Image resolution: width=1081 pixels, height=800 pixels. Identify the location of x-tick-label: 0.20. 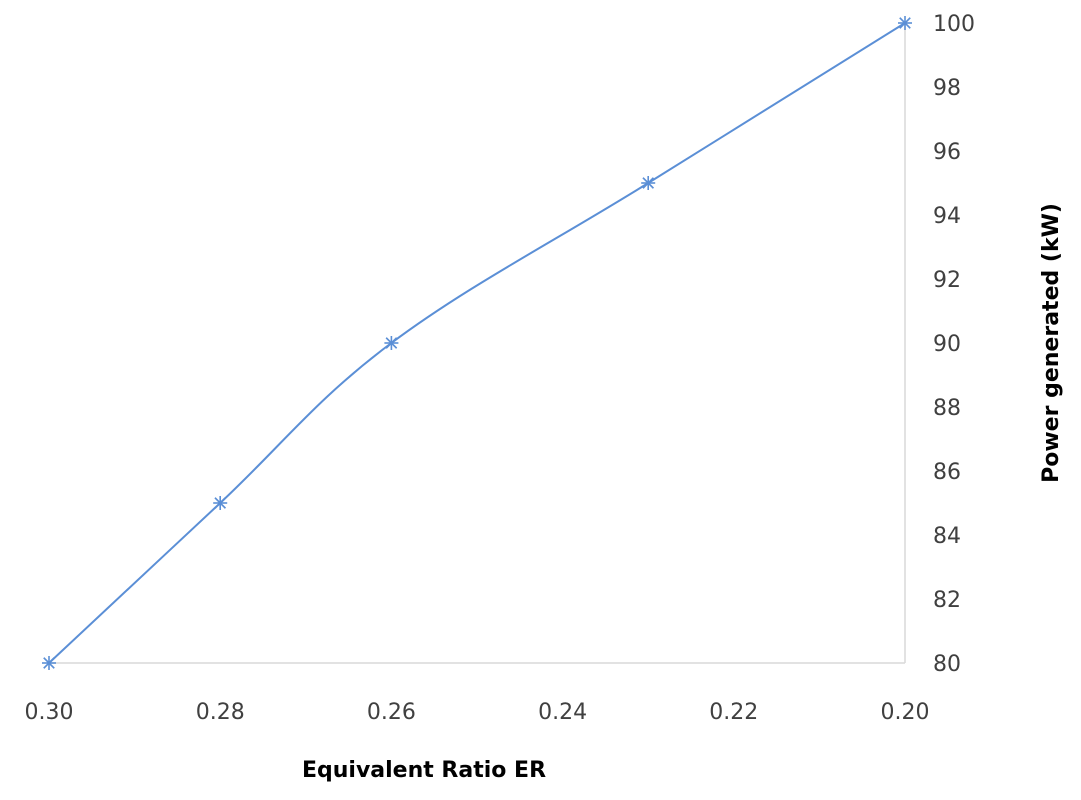
(905, 712).